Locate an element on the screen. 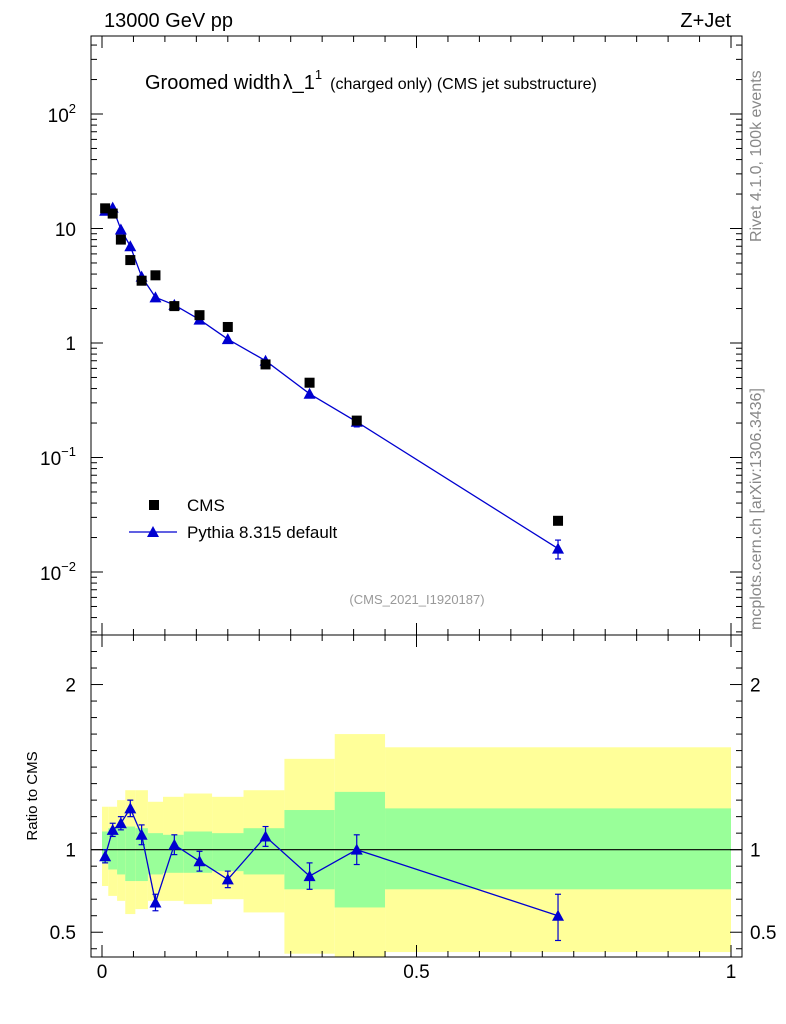 This screenshot has height=1024, width=786. legend: CMS Pythia 8.315 default is located at coordinates (233, 519).